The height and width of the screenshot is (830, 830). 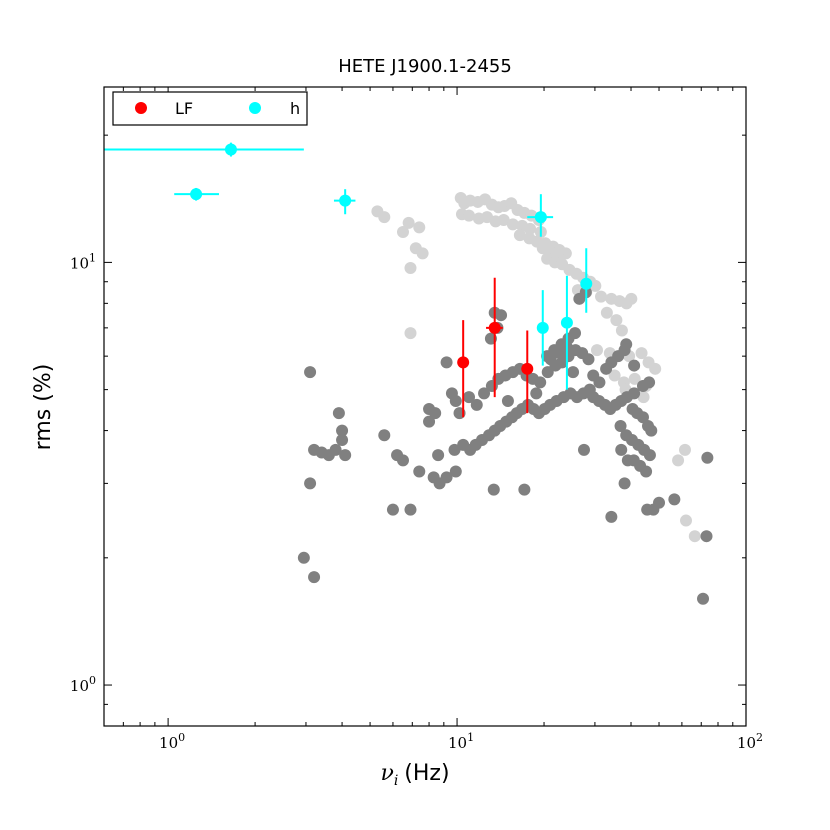 What do you see at coordinates (210, 108) in the screenshot?
I see `legend: LF h` at bounding box center [210, 108].